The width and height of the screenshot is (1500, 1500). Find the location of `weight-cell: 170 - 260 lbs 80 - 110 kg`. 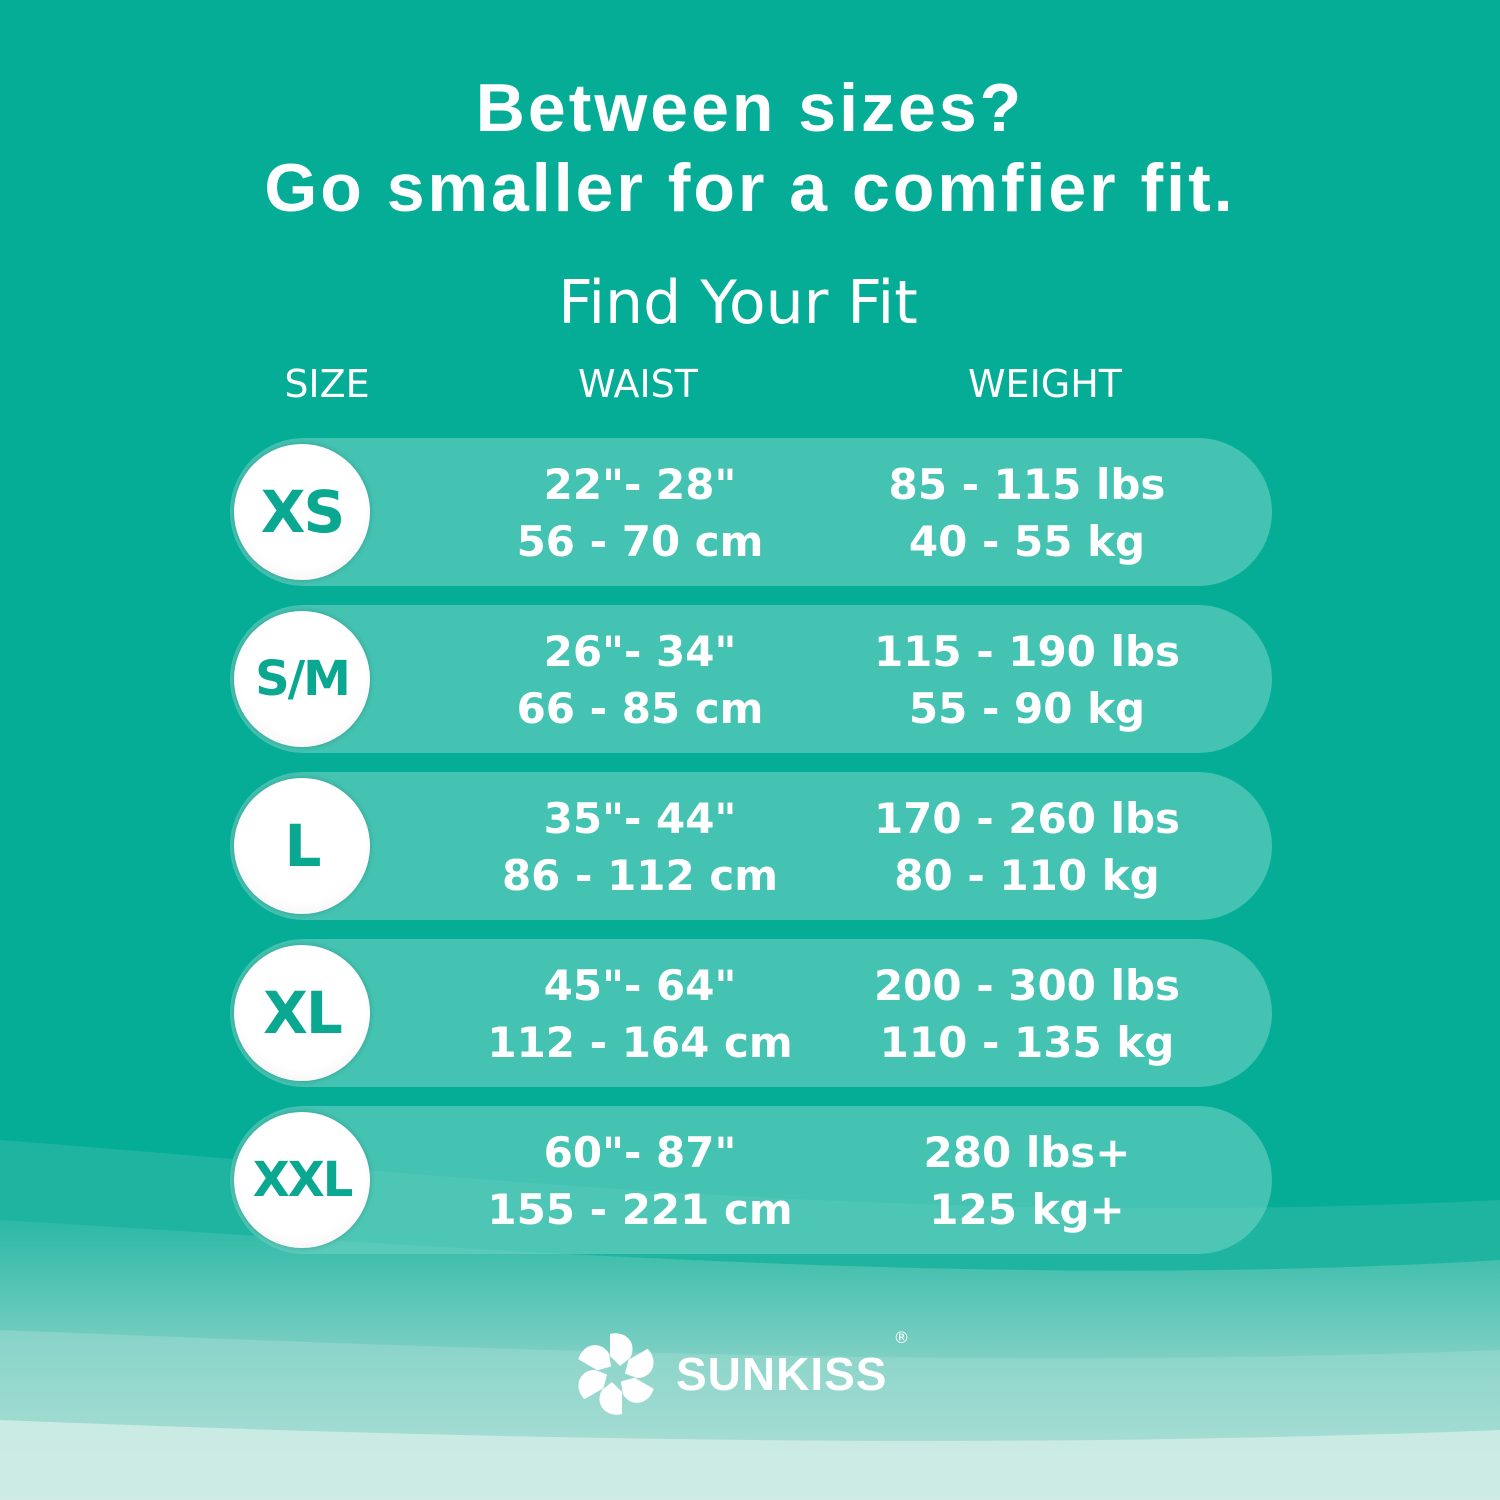

weight-cell: 170 - 260 lbs 80 - 110 kg is located at coordinates (1027, 847).